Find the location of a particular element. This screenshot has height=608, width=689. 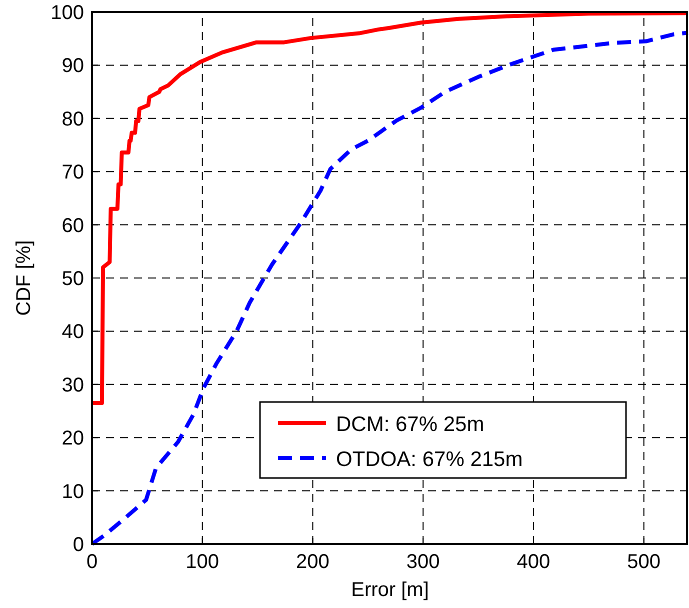

x-tick-label: 300 is located at coordinates (423, 562).